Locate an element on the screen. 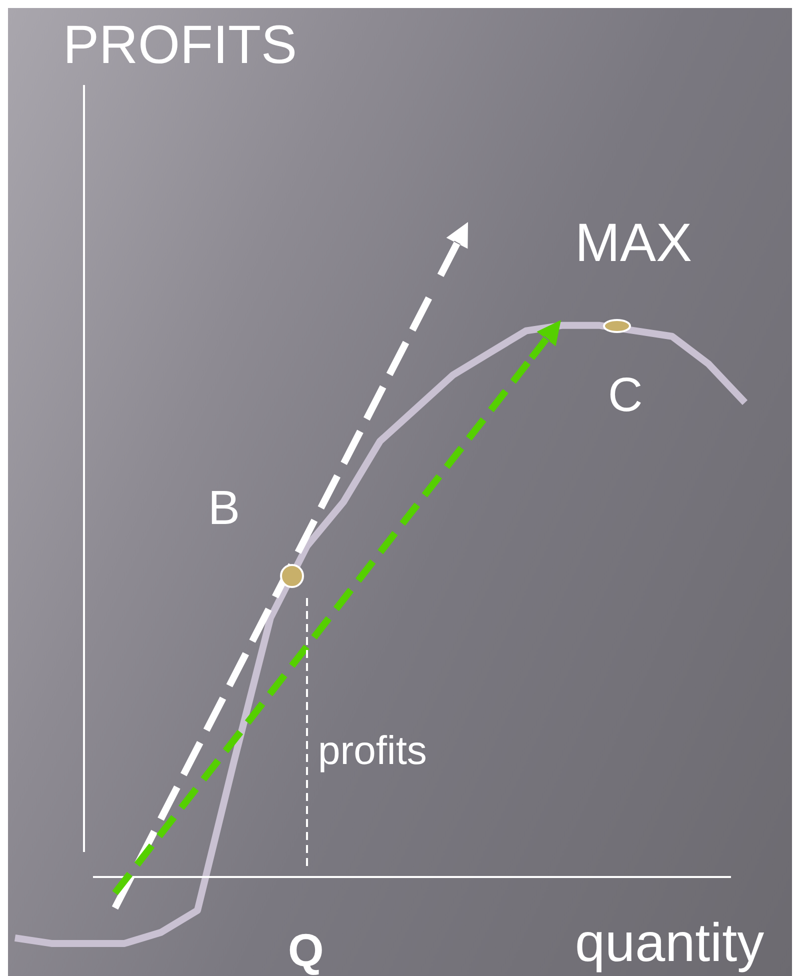 The image size is (800, 976). annotation: B is located at coordinates (224, 508).